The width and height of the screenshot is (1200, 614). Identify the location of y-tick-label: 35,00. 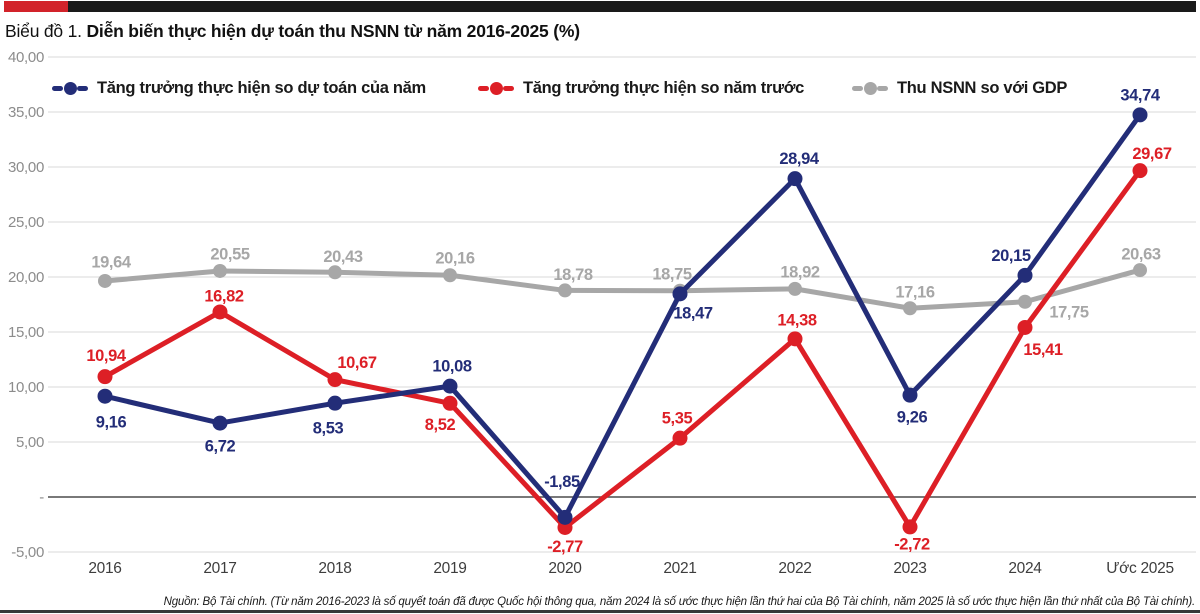
(26, 112).